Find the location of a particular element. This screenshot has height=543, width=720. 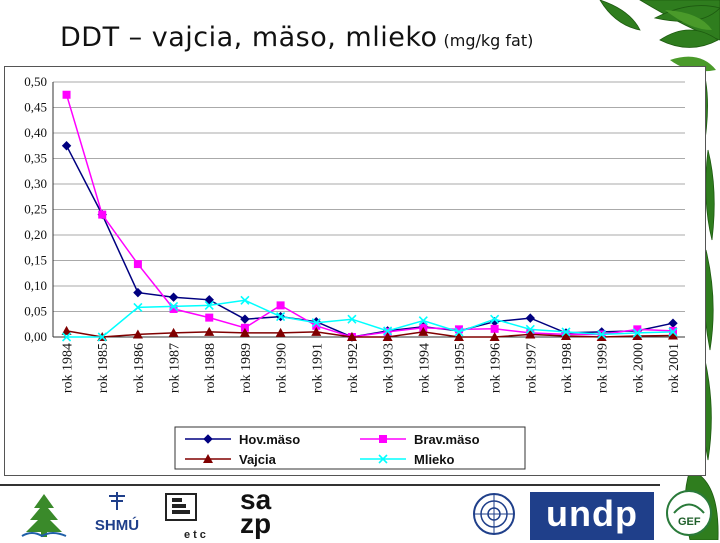

x-tick-label: rok 1997 is located at coordinates (531, 368).